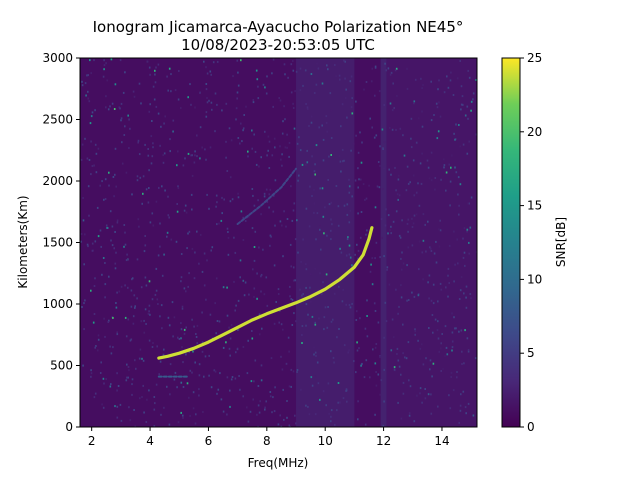 This screenshot has height=480, width=640. What do you see at coordinates (325, 242) in the screenshot?
I see `noise-band-fill` at bounding box center [325, 242].